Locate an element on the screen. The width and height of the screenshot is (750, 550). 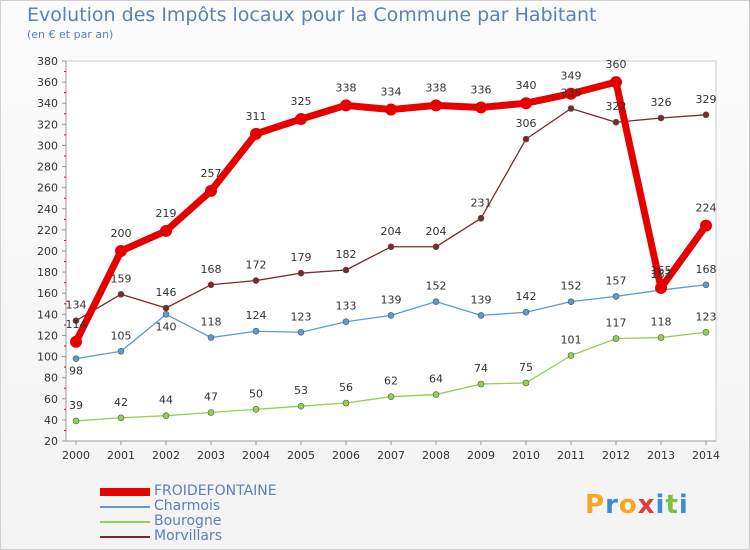
y-tick-label: 200 is located at coordinates (47, 251).